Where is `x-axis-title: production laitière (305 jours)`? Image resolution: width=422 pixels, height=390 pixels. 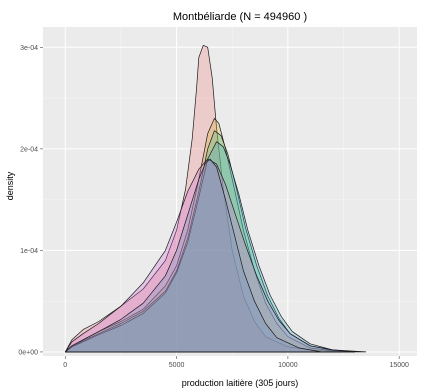
x-axis-title: production laitière (305 jours) is located at coordinates (240, 383).